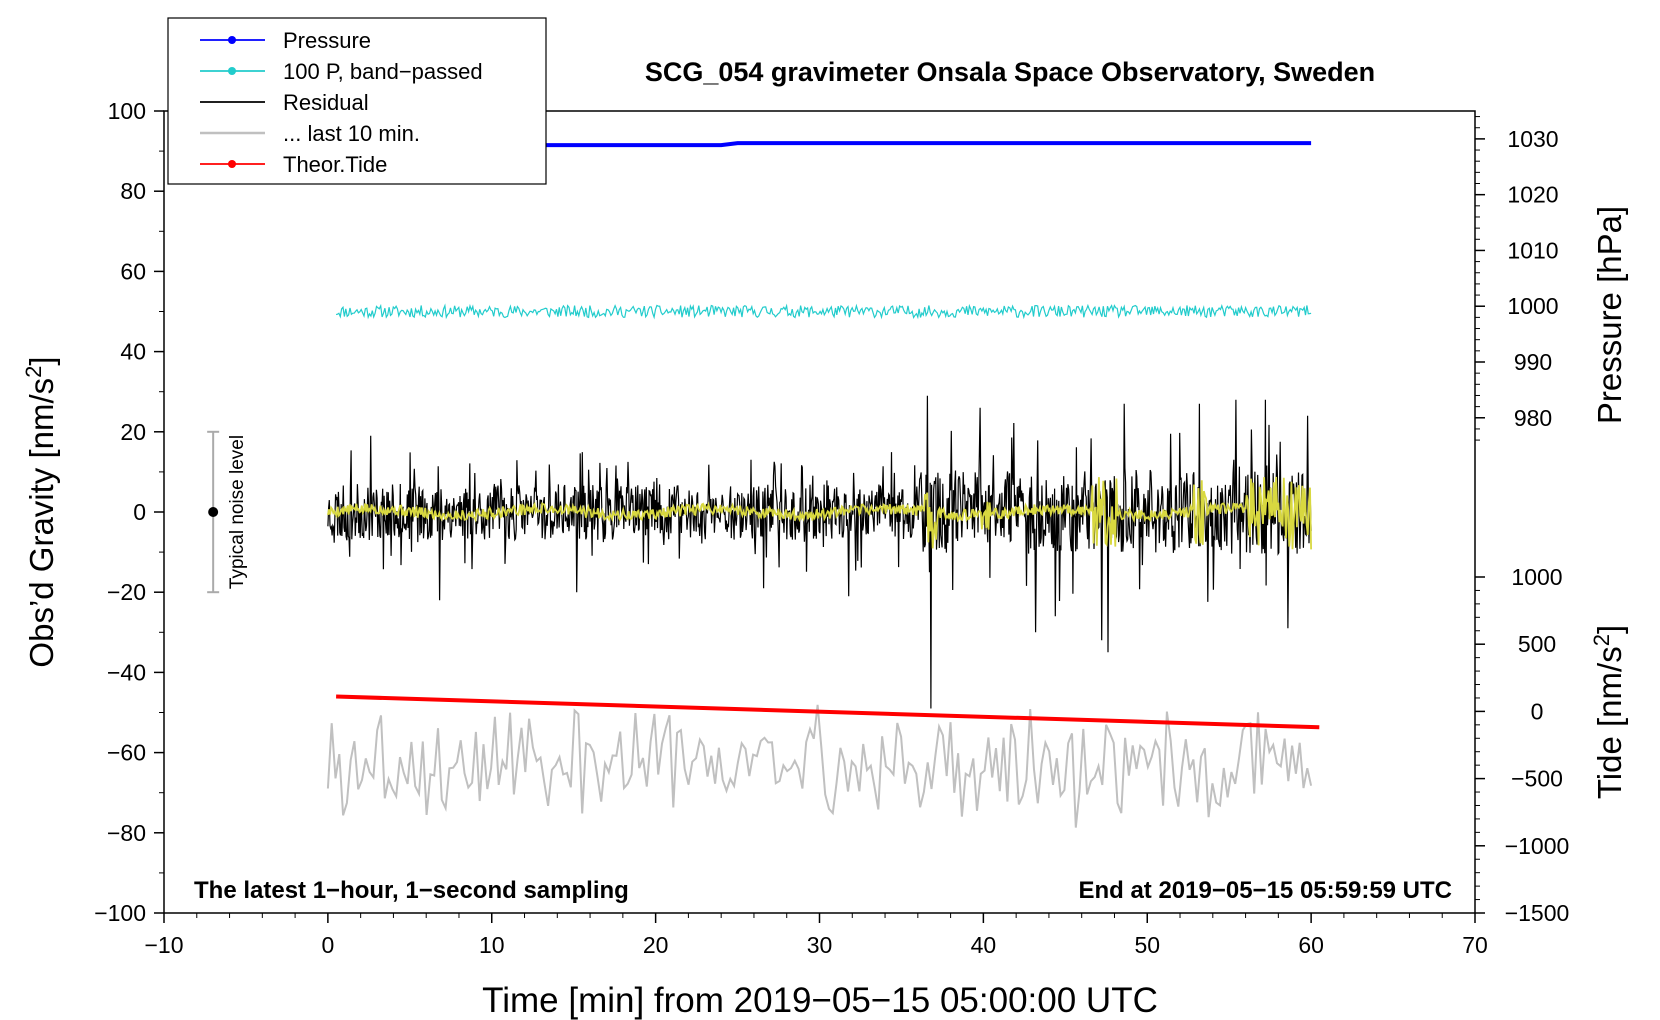 This screenshot has height=1020, width=1660. I want to click on tide-tick-label: −500, so click(1537, 779).